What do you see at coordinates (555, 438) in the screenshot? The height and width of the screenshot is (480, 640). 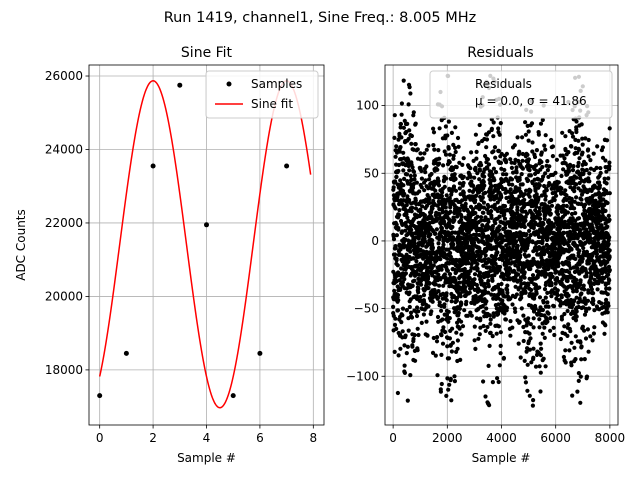 I see `residuals-x-tick-label: 6000` at bounding box center [555, 438].